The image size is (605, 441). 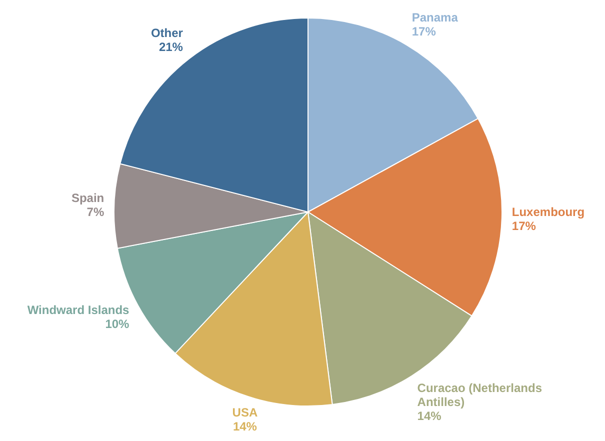 I want to click on data-label: 7%, so click(x=95, y=212).